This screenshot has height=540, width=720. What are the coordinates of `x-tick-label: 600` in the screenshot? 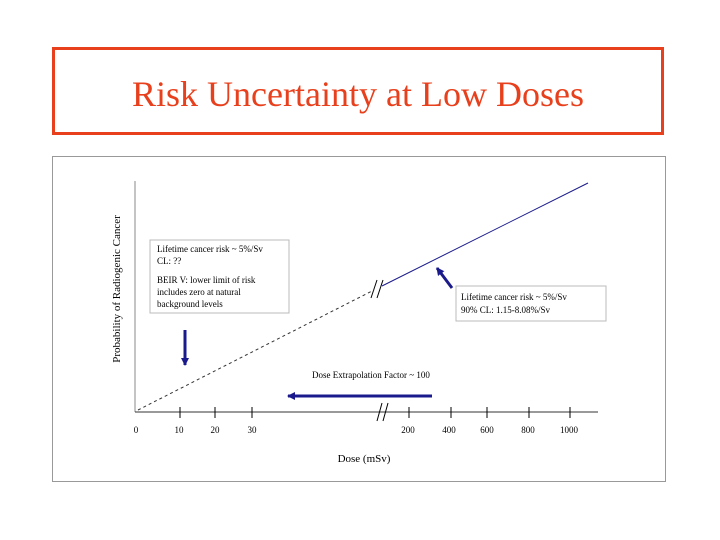 It's located at (487, 430).